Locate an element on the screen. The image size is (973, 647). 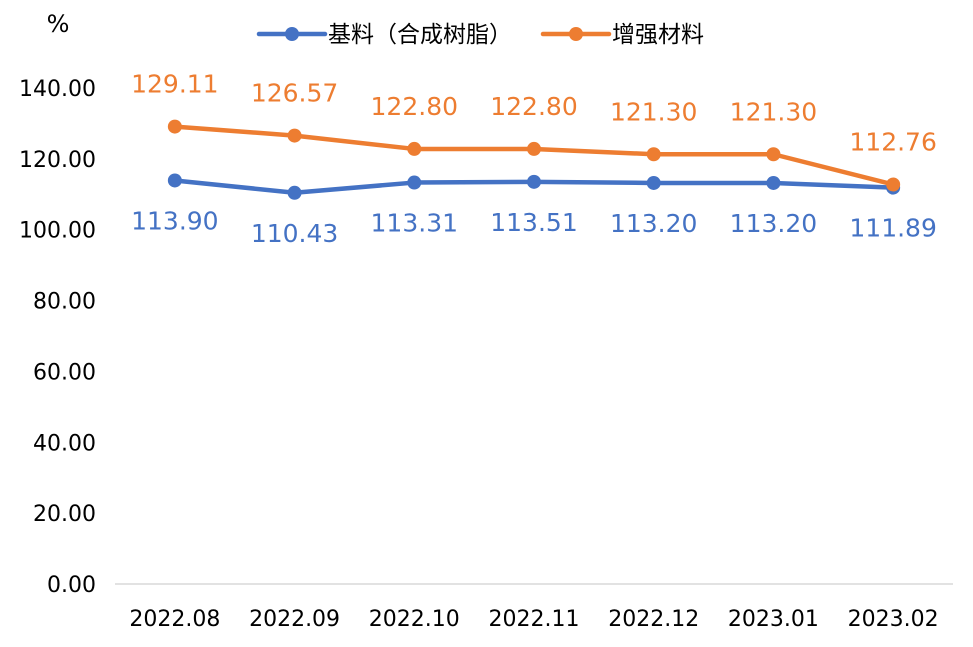
y-tick-label: 60.00 is located at coordinates (64, 372).